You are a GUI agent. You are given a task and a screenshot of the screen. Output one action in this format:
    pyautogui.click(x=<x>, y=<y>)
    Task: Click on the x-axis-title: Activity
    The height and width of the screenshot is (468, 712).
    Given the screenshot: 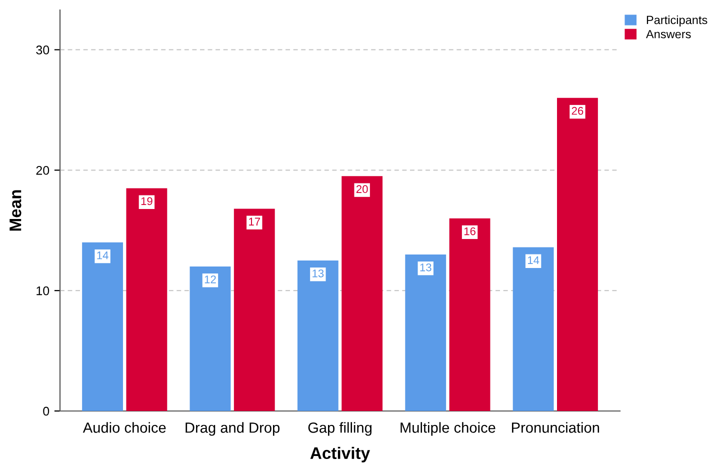 What is the action you would take?
    pyautogui.click(x=340, y=454)
    